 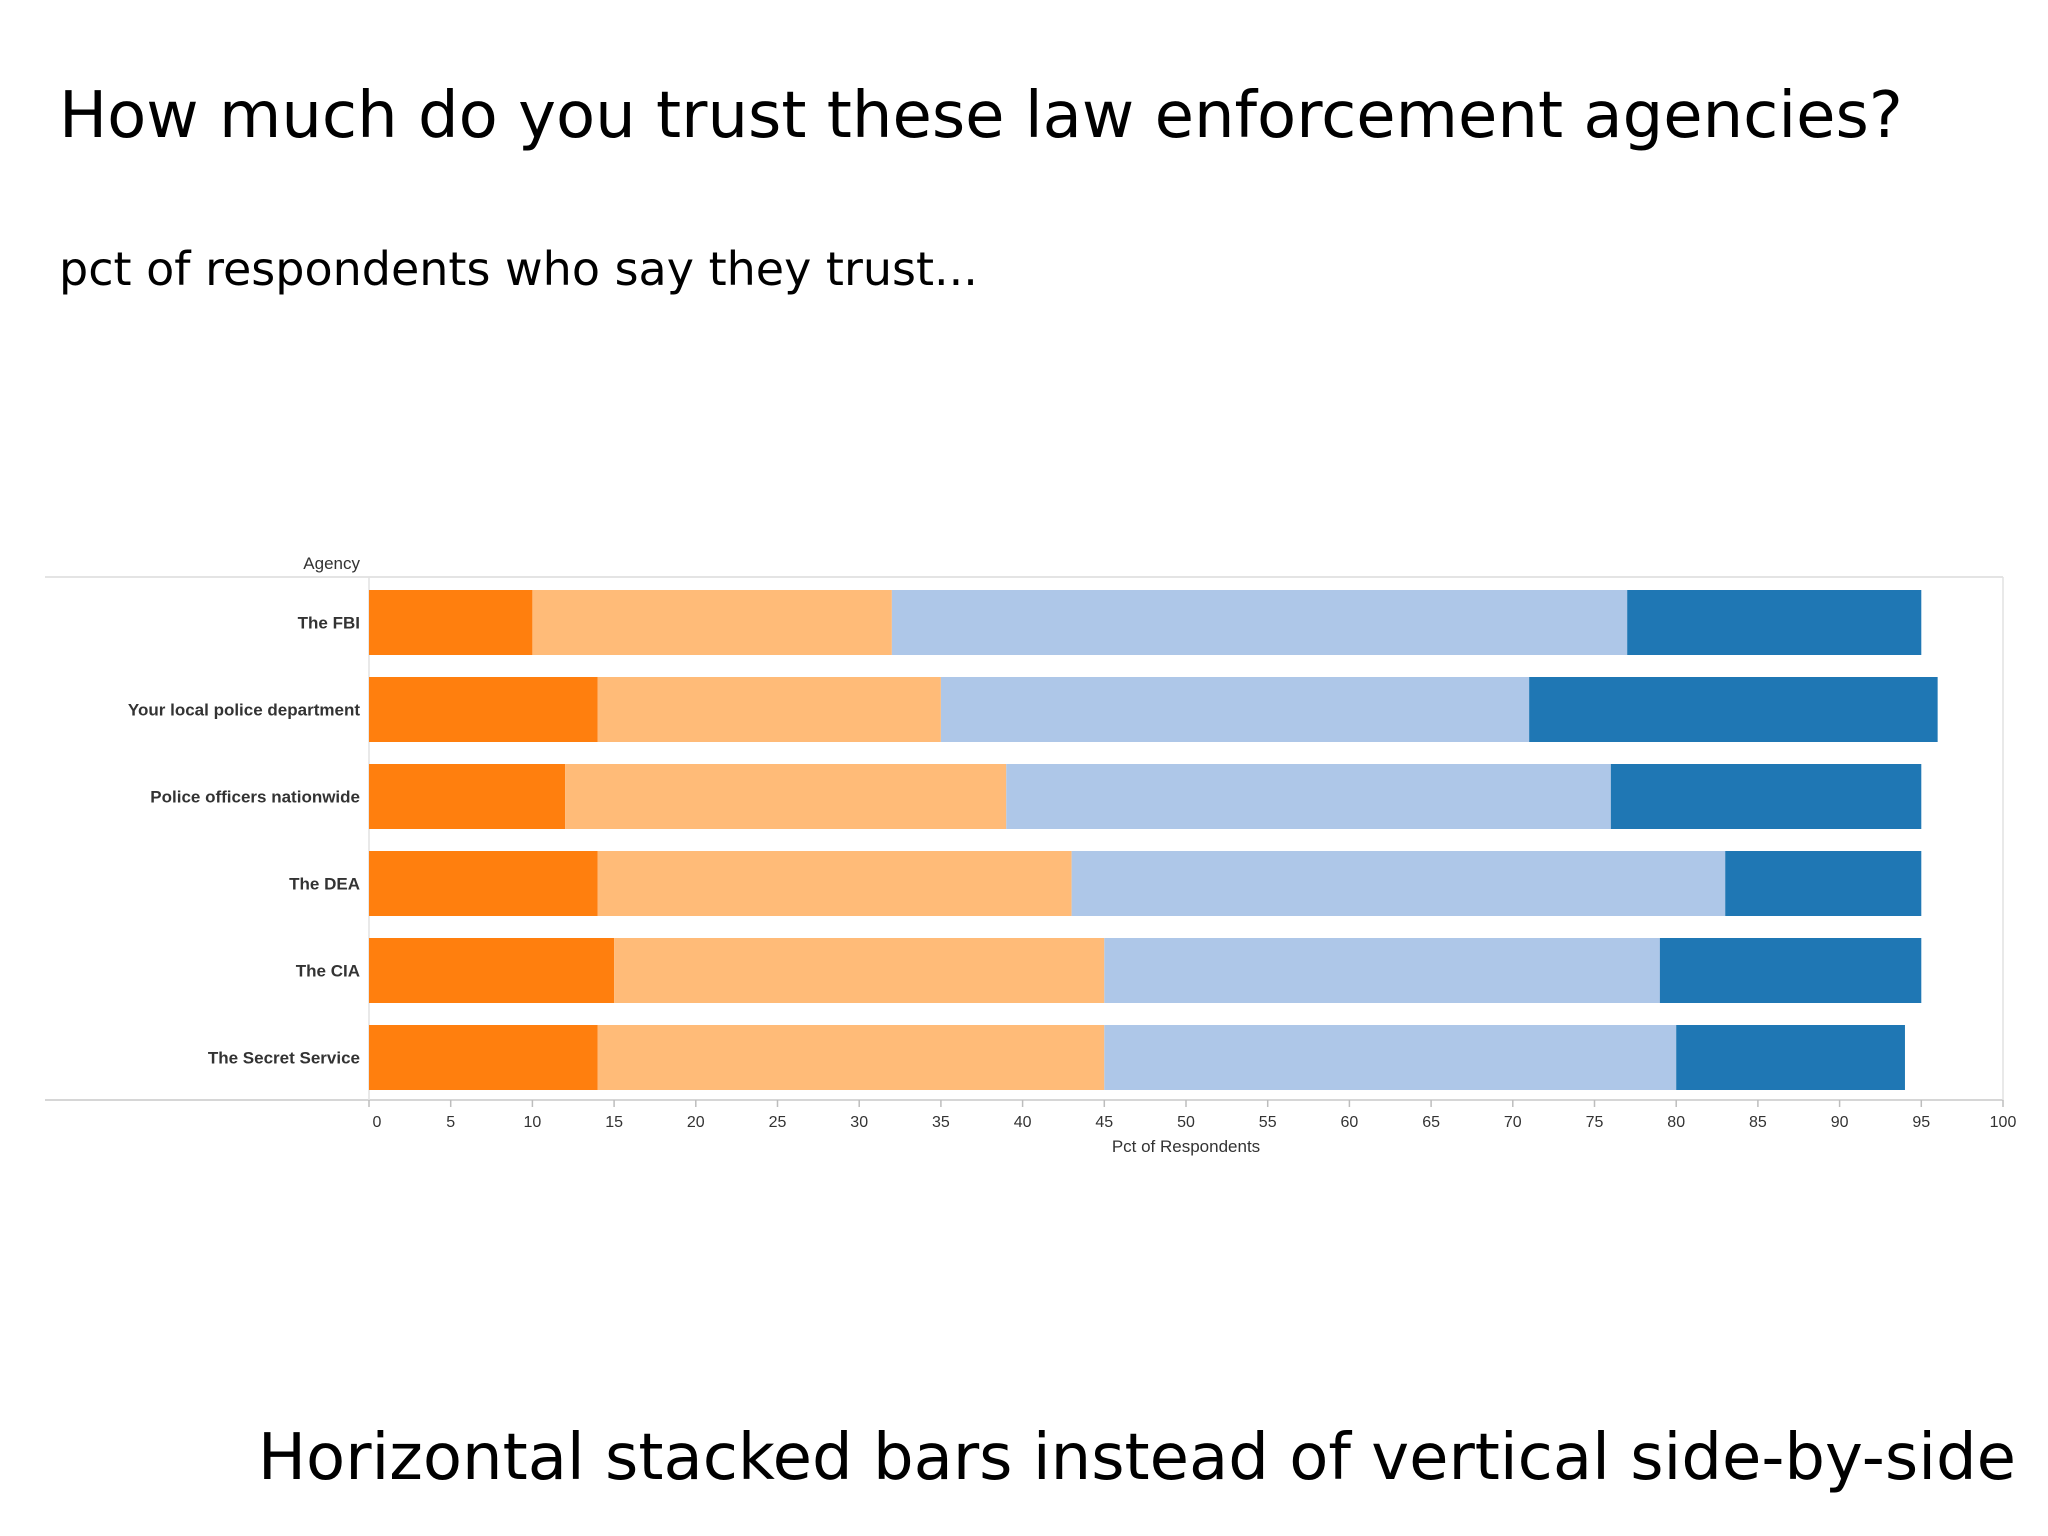 What do you see at coordinates (859, 1122) in the screenshot?
I see `x-tick-label: 30` at bounding box center [859, 1122].